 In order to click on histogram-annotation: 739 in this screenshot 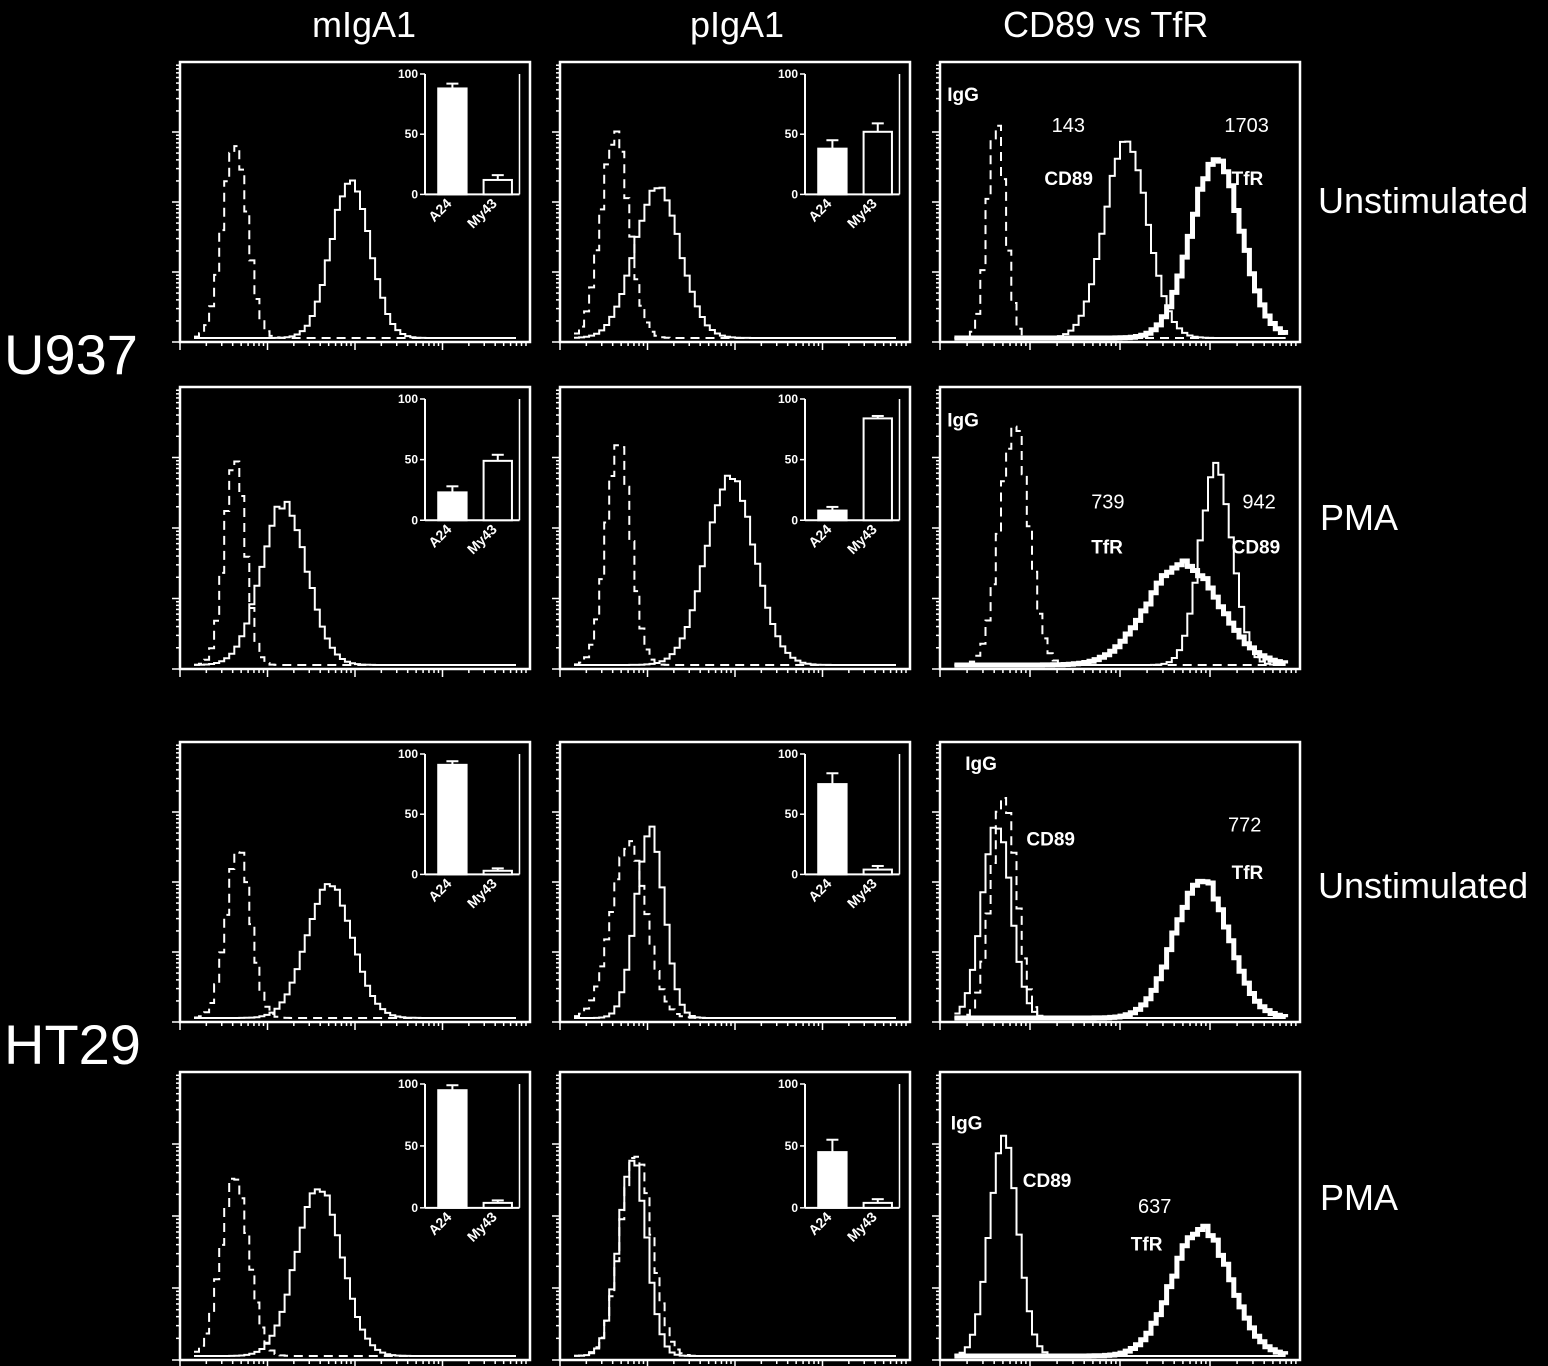, I will do `click(1107, 502)`.